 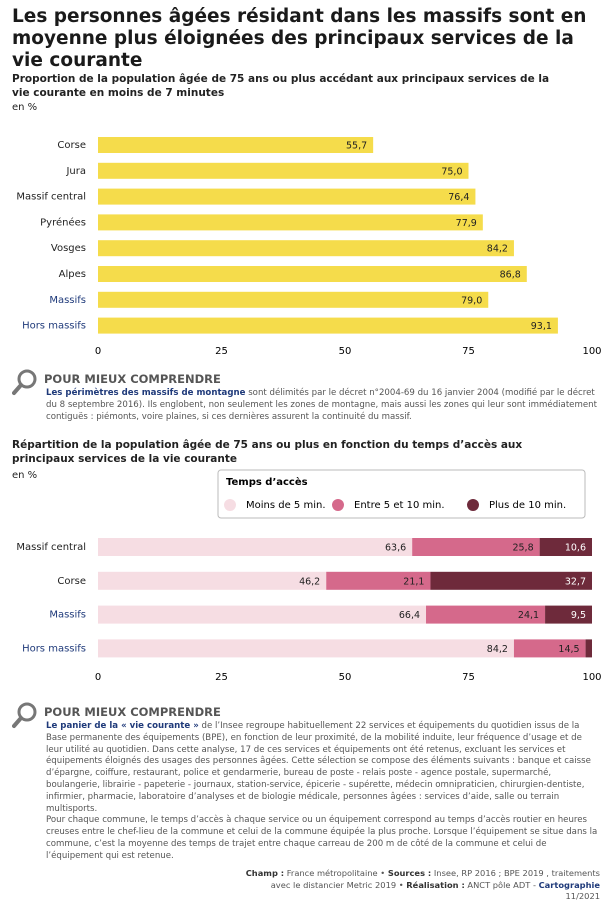 What do you see at coordinates (471, 300) in the screenshot?
I see `value-label: 79,0` at bounding box center [471, 300].